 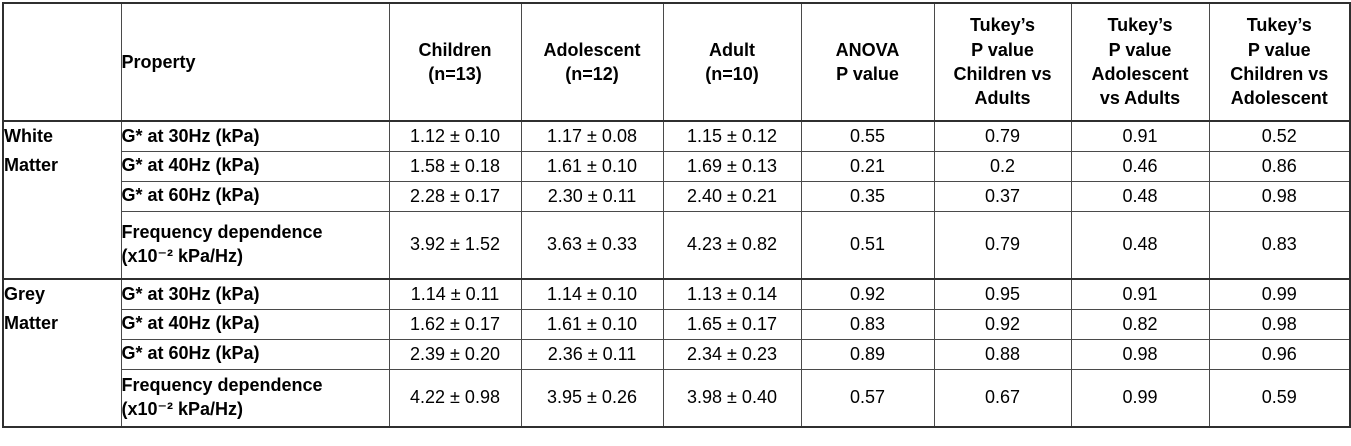 I want to click on header-tukey-adolescent-vs-adults: Tukey’s P value Adolescent vs Adults, so click(x=1140, y=62).